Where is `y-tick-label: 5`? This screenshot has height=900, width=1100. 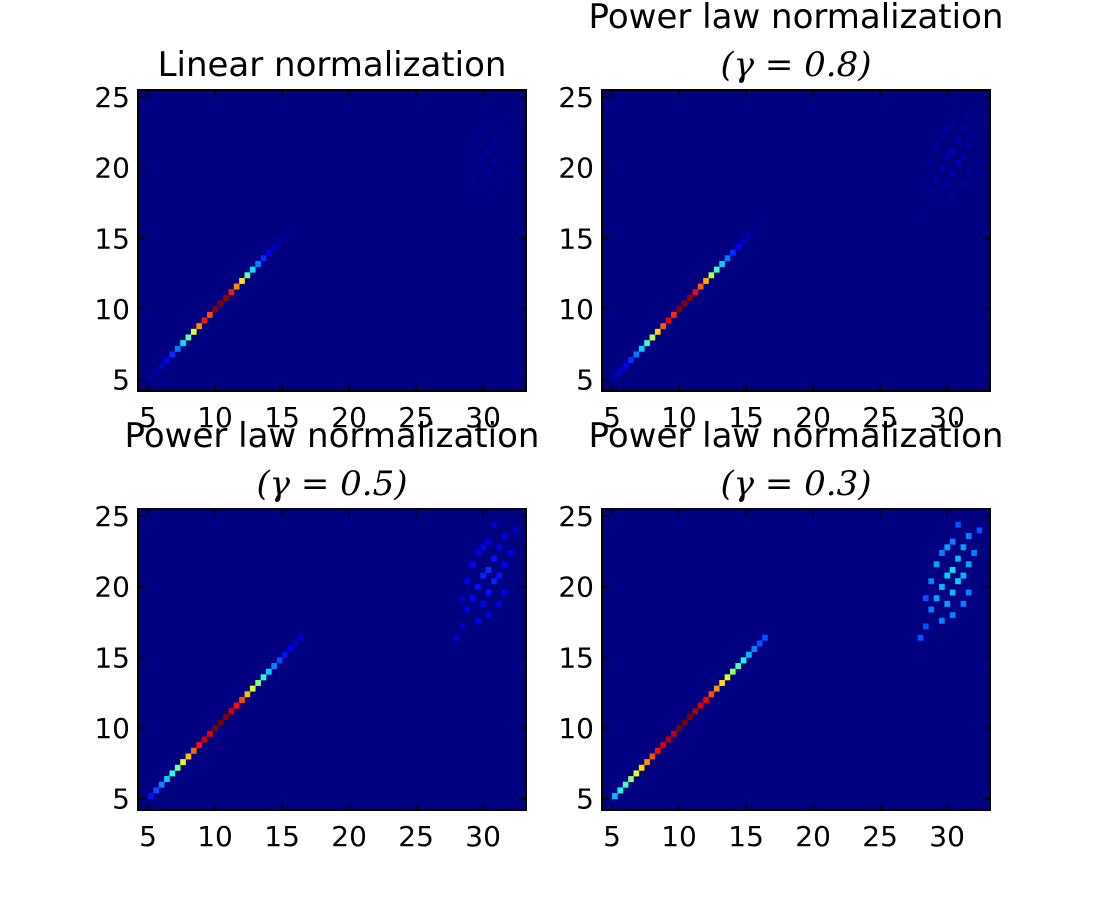 y-tick-label: 5 is located at coordinates (585, 380).